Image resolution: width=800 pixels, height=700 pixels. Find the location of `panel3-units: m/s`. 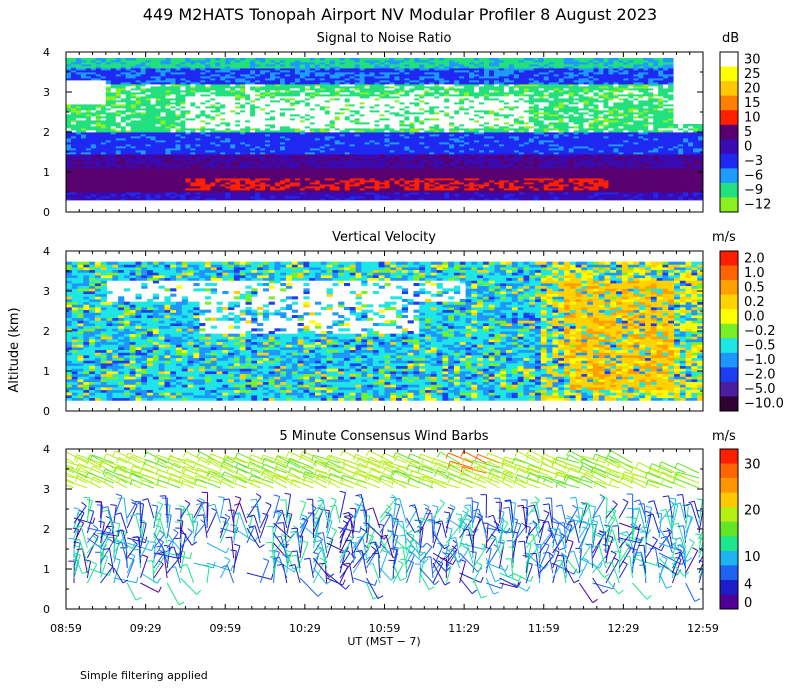

panel3-units: m/s is located at coordinates (724, 436).